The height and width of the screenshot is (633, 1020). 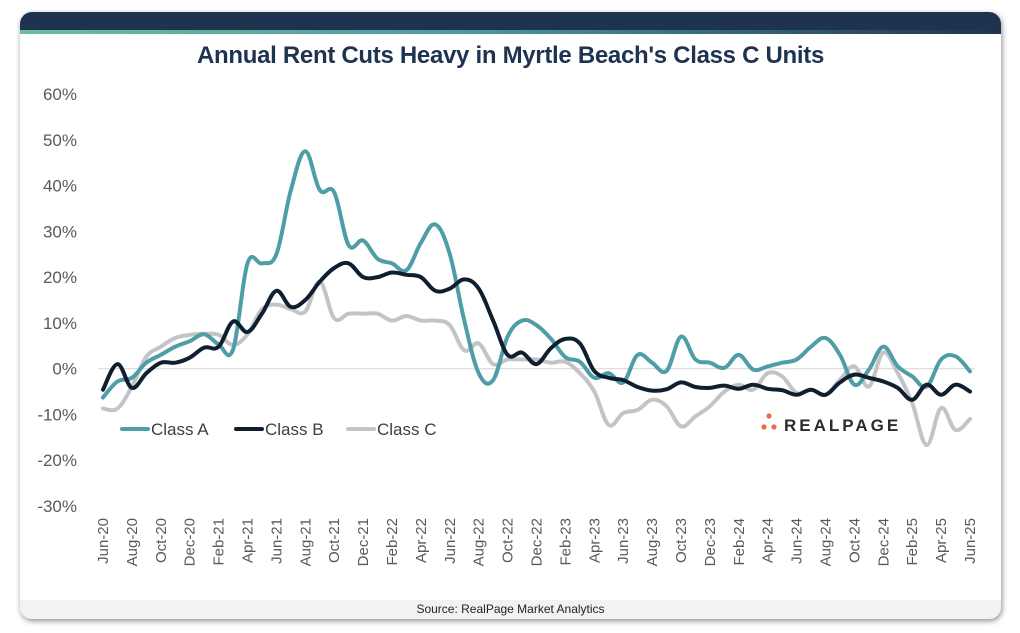 I want to click on x-tick-label: Jun-25, so click(x=970, y=541).